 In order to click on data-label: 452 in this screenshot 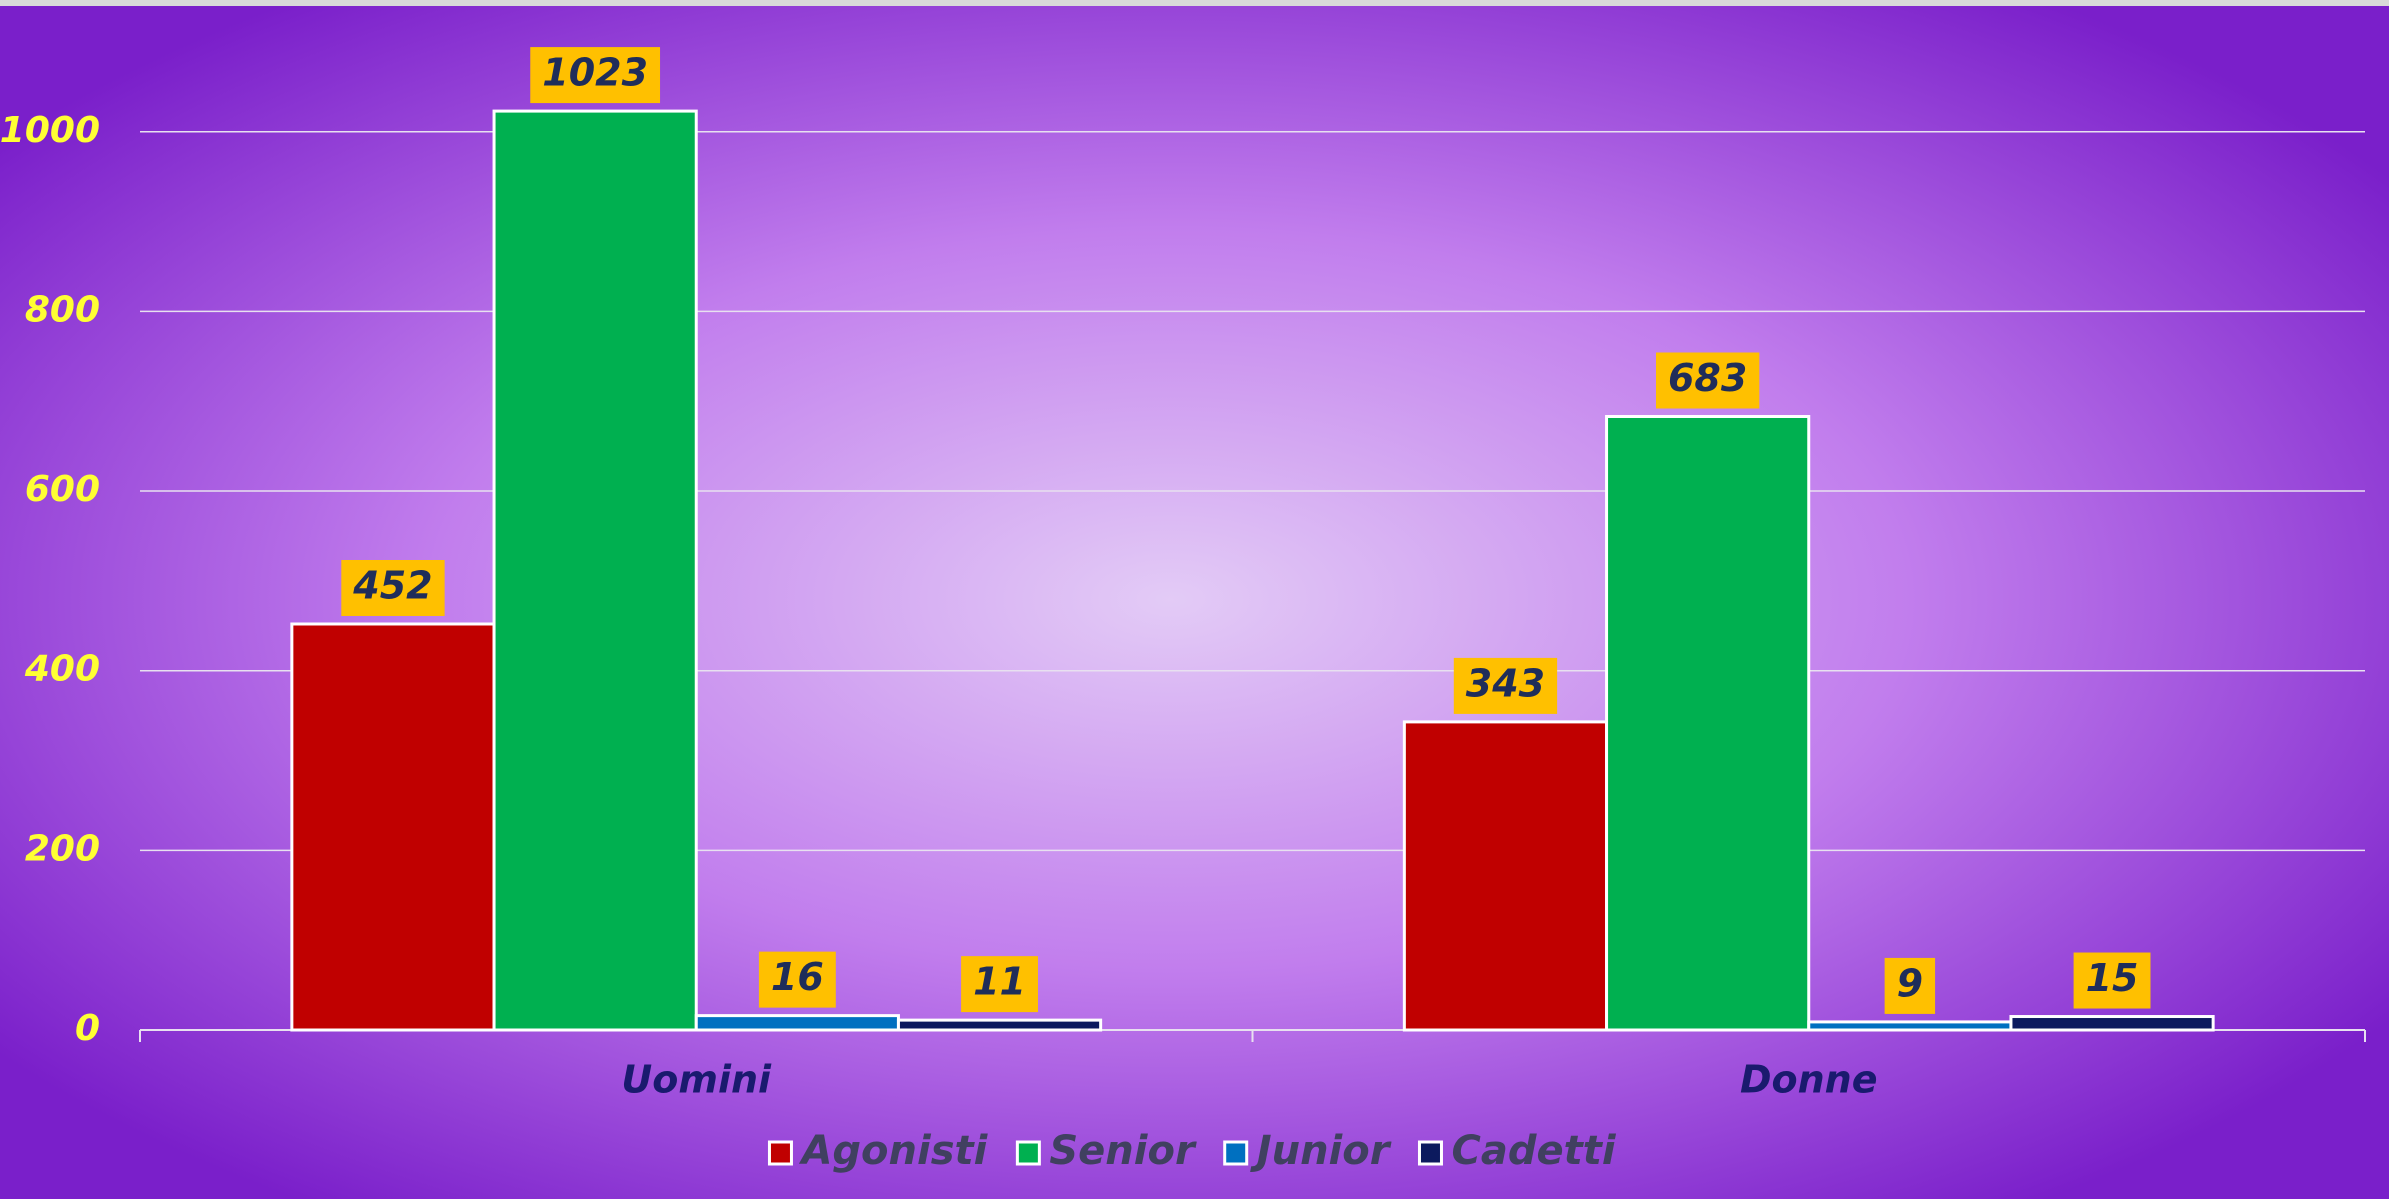, I will do `click(392, 585)`.